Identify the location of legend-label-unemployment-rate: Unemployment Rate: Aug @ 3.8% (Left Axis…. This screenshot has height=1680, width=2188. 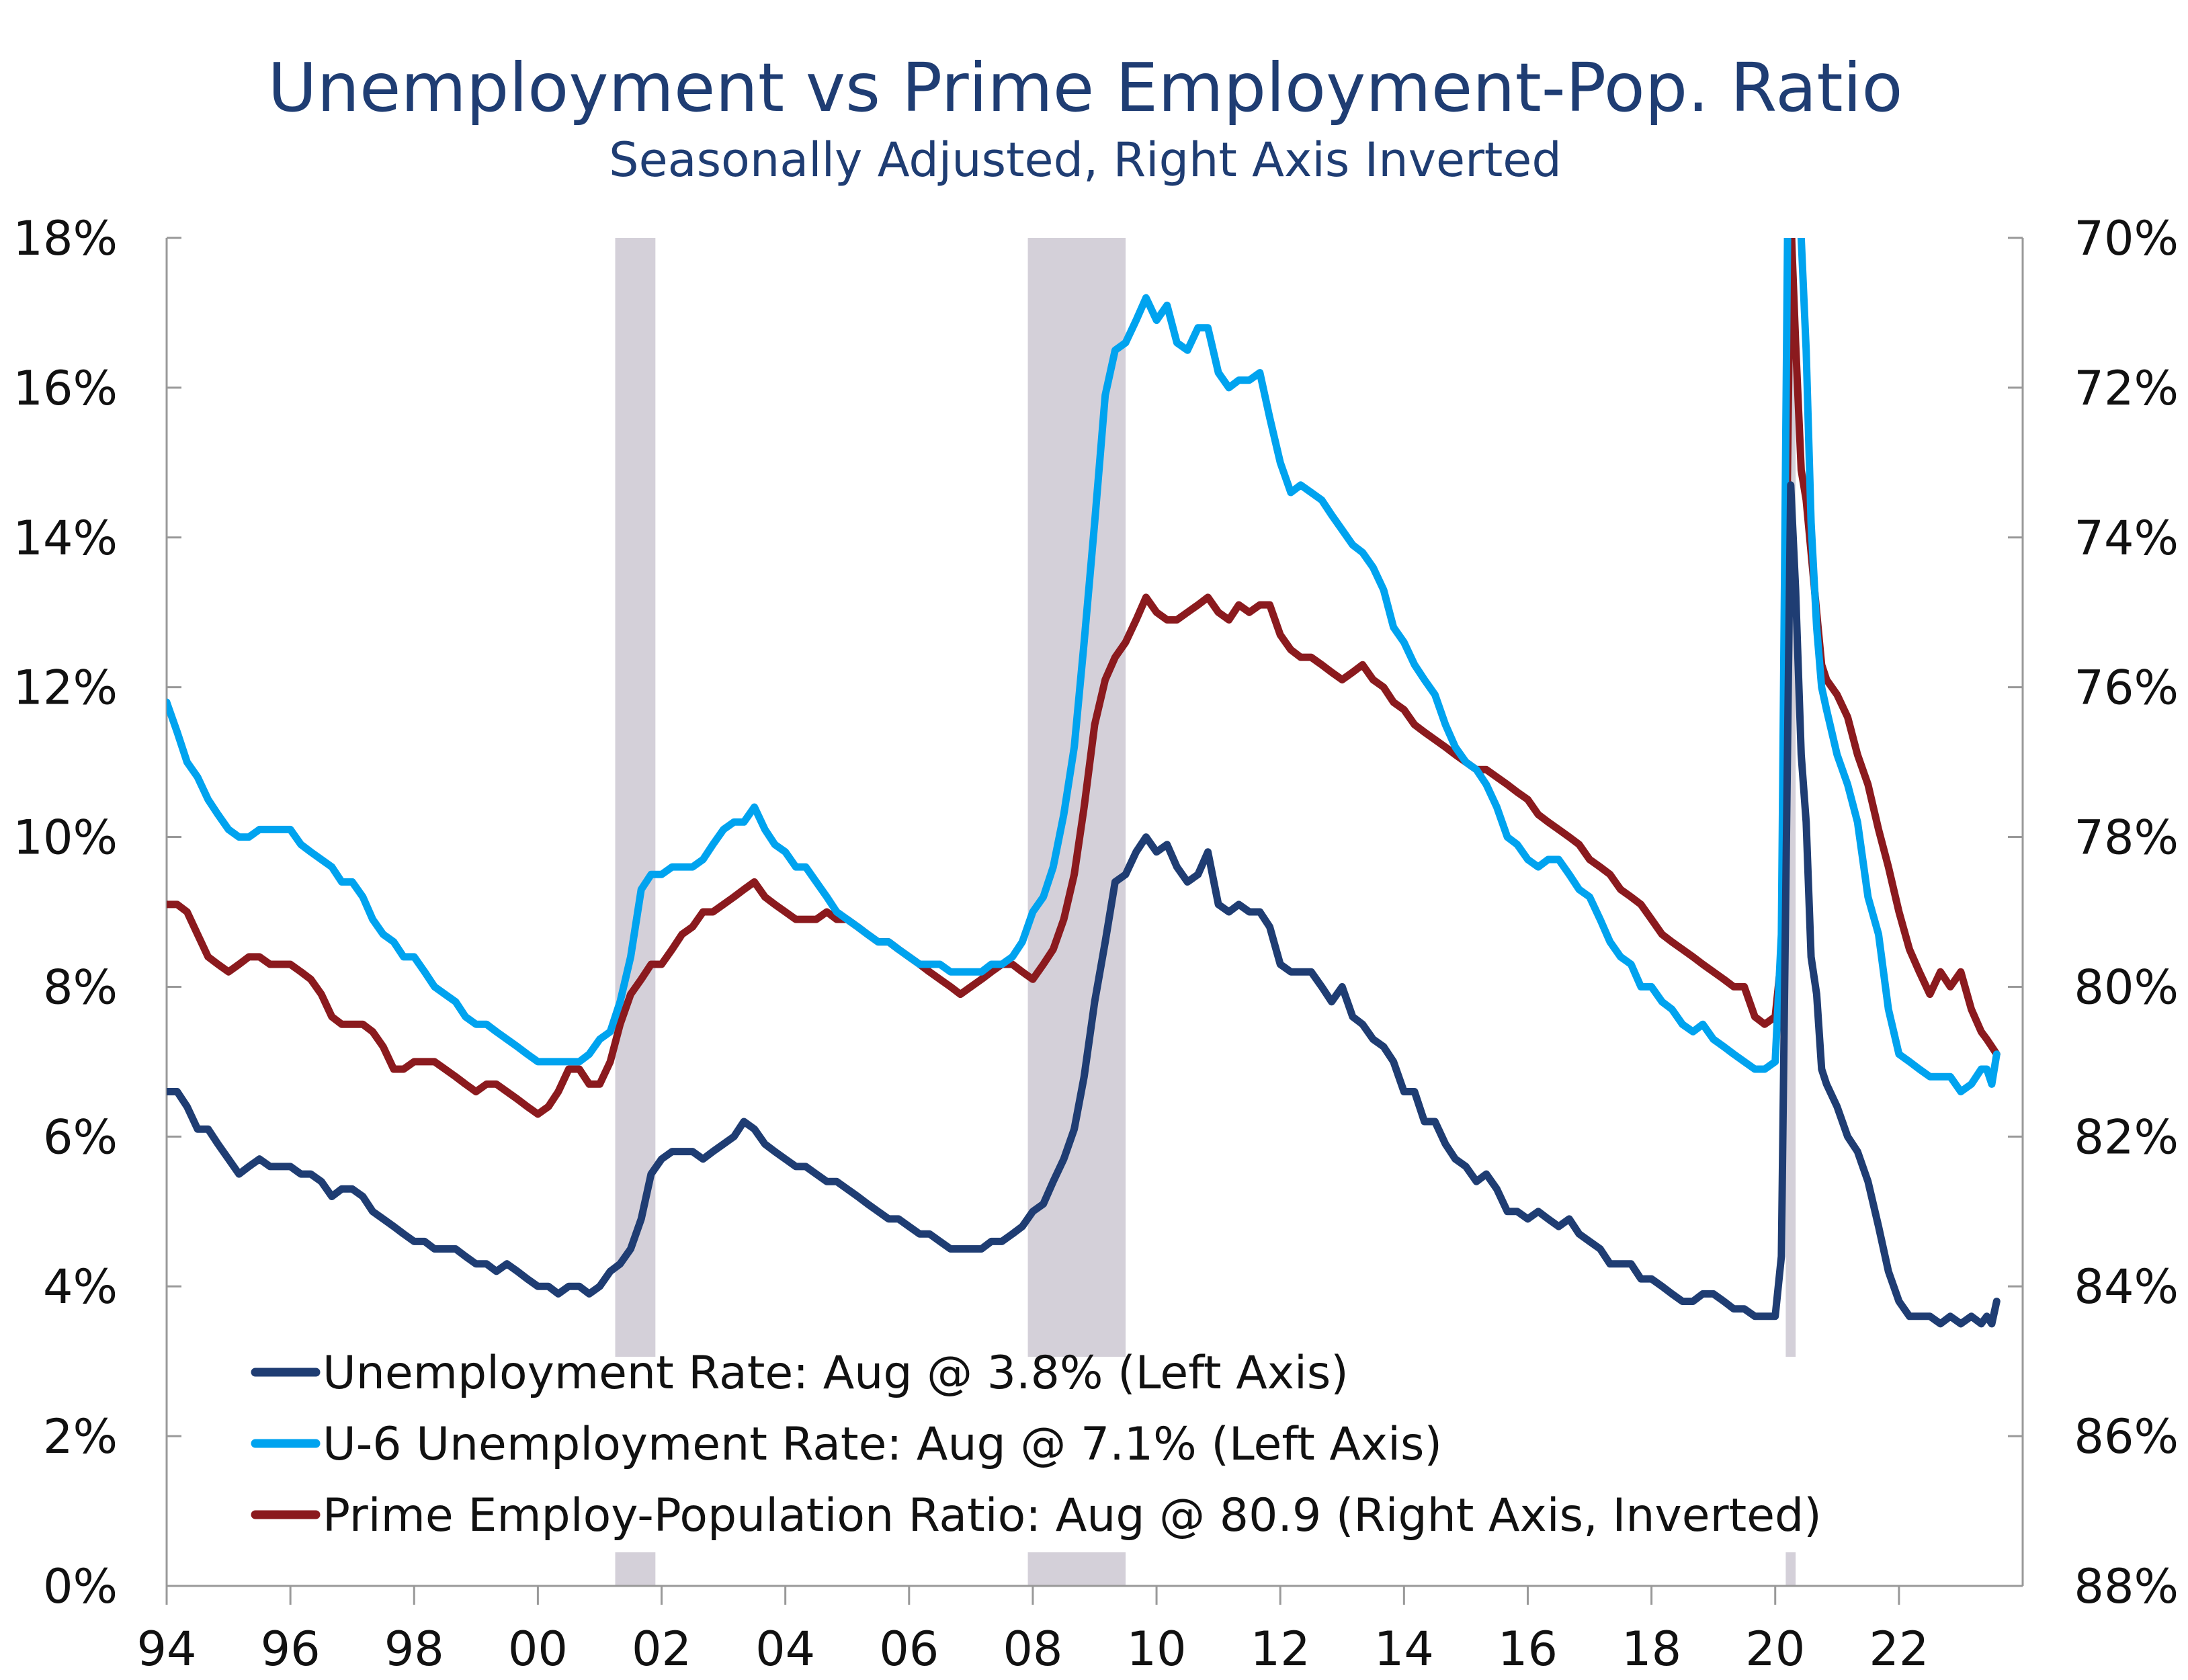
(836, 1374).